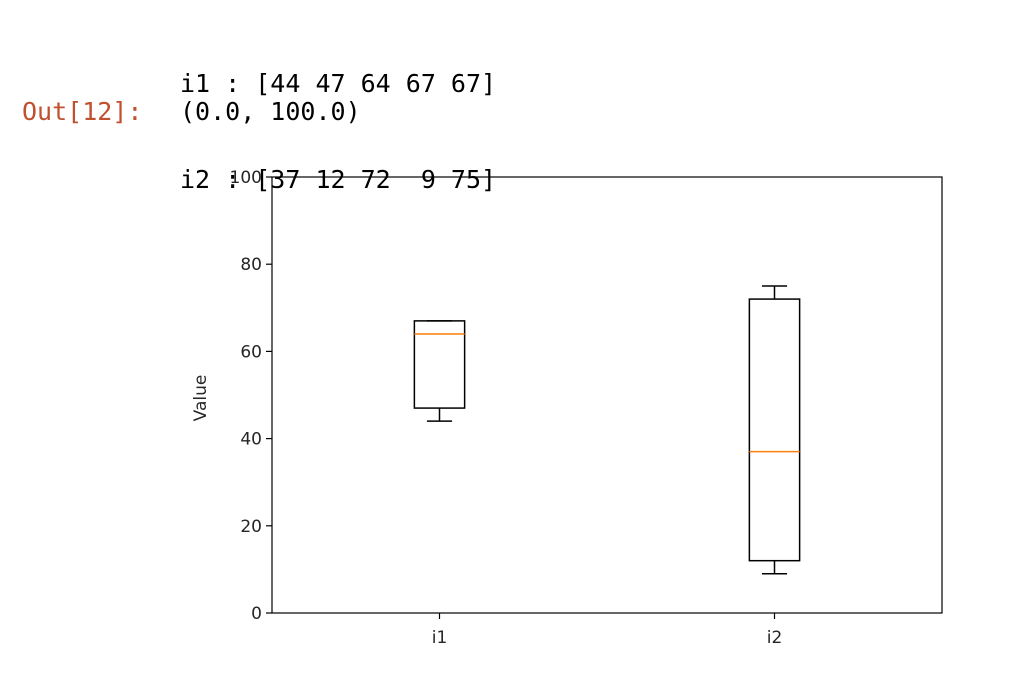 The height and width of the screenshot is (674, 1030). I want to click on y-tick-label: 80, so click(251, 265).